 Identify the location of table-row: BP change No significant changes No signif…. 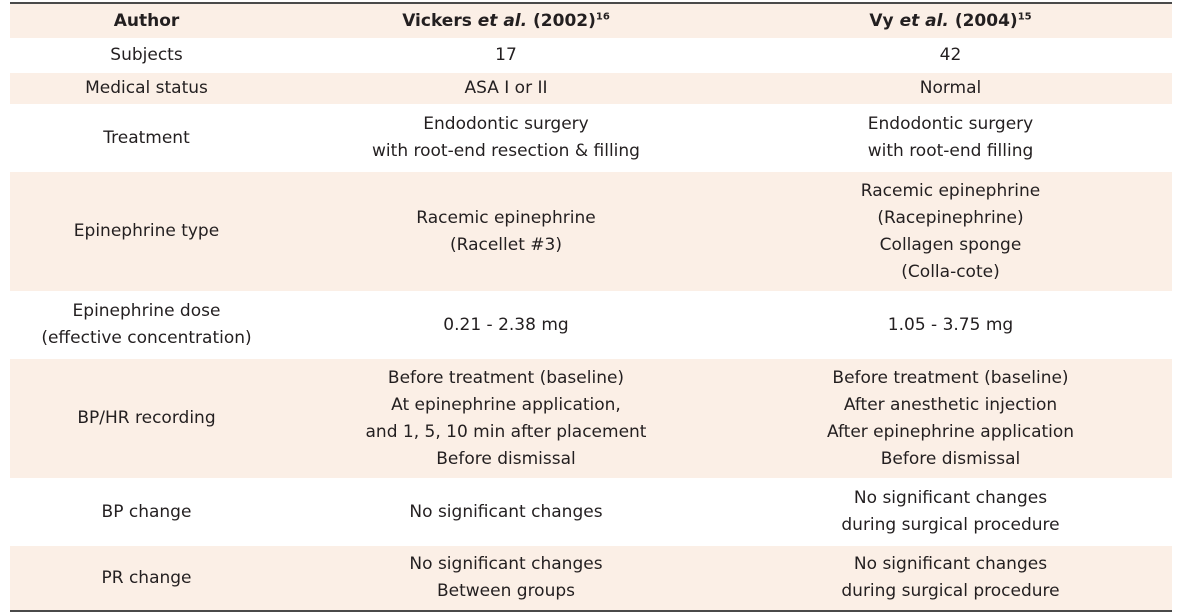
(591, 511).